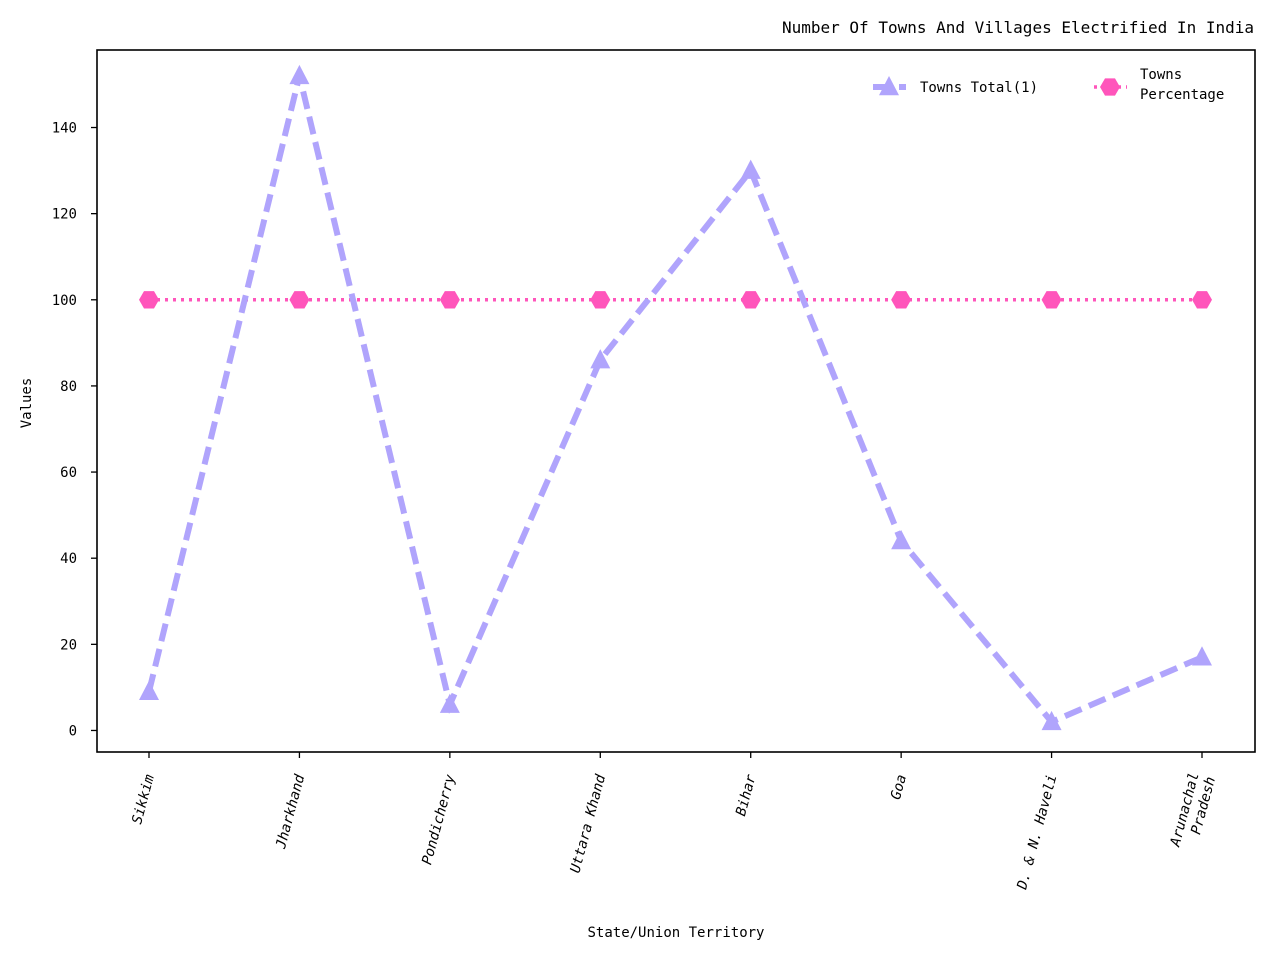 The image size is (1280, 960). I want to click on x-tick-label: ArunachalPradesh, so click(1193, 812).